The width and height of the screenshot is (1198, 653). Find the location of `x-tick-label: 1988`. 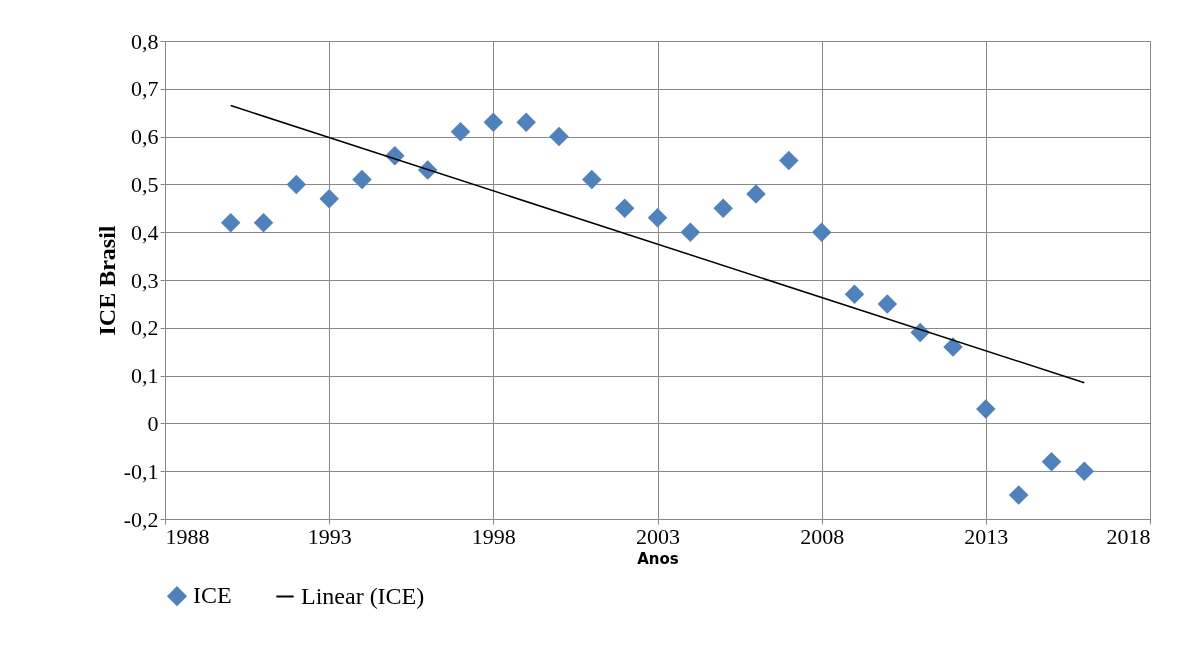

x-tick-label: 1988 is located at coordinates (187, 536).